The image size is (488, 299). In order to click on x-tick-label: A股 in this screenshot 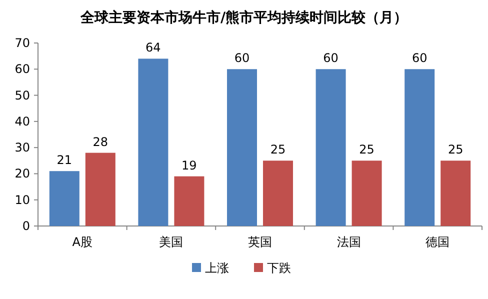, I will do `click(82, 242)`.